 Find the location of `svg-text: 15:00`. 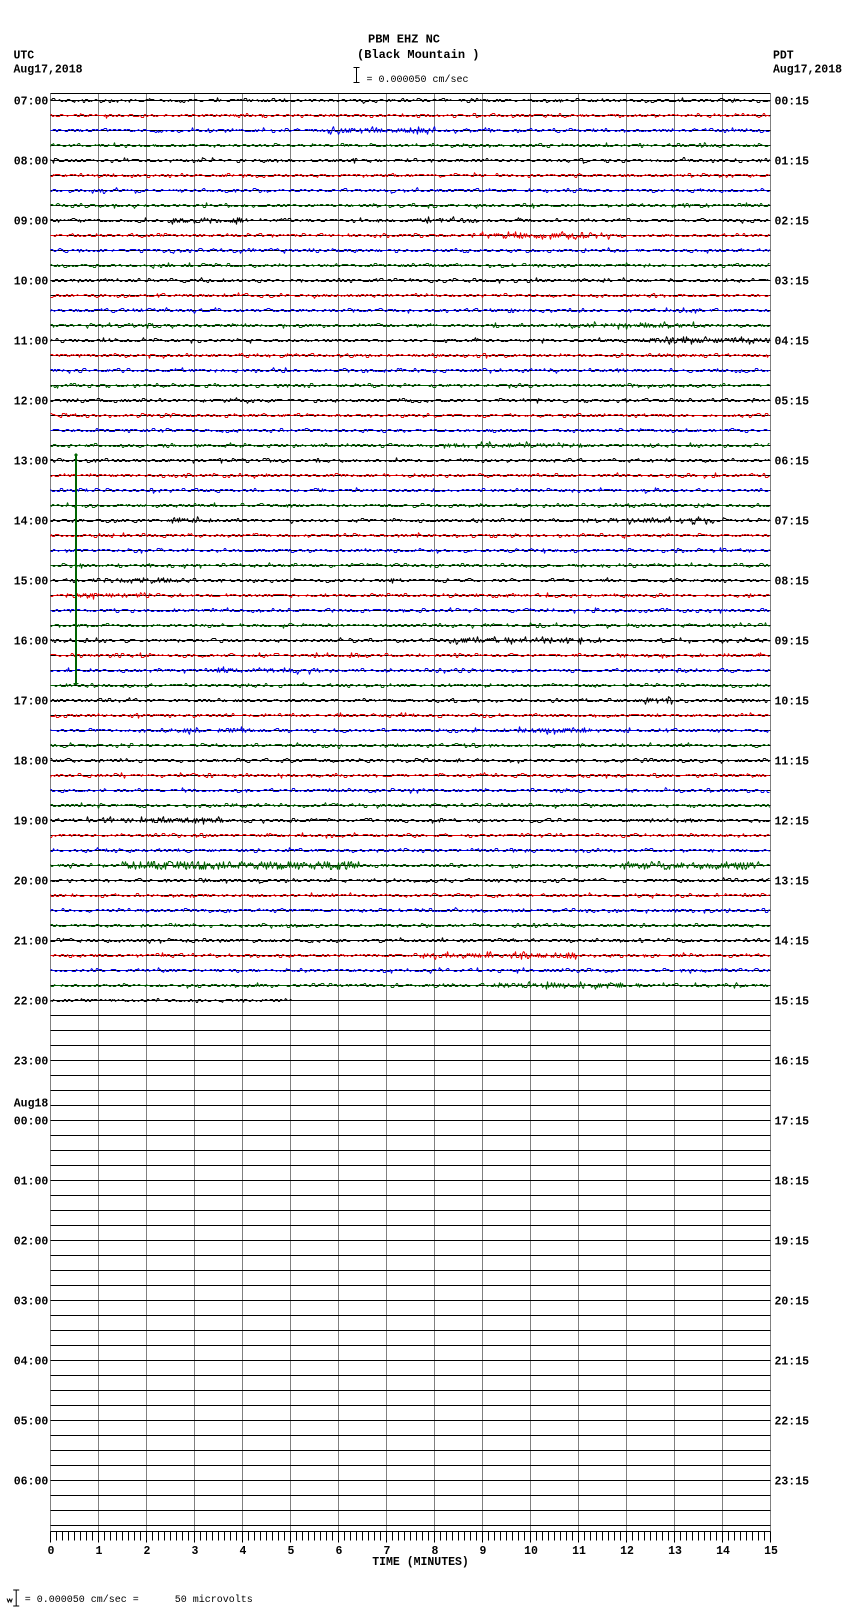

svg-text: 15:00 is located at coordinates (31, 582).